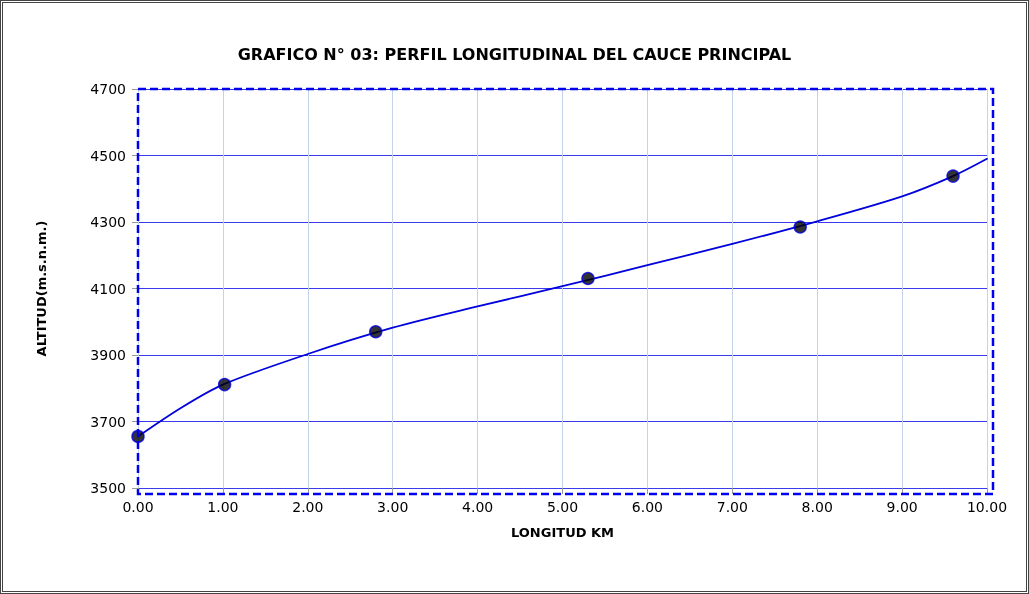 This screenshot has height=594, width=1029. Describe the element at coordinates (562, 532) in the screenshot. I see `x-axis-title: LONGITUD KM` at that location.